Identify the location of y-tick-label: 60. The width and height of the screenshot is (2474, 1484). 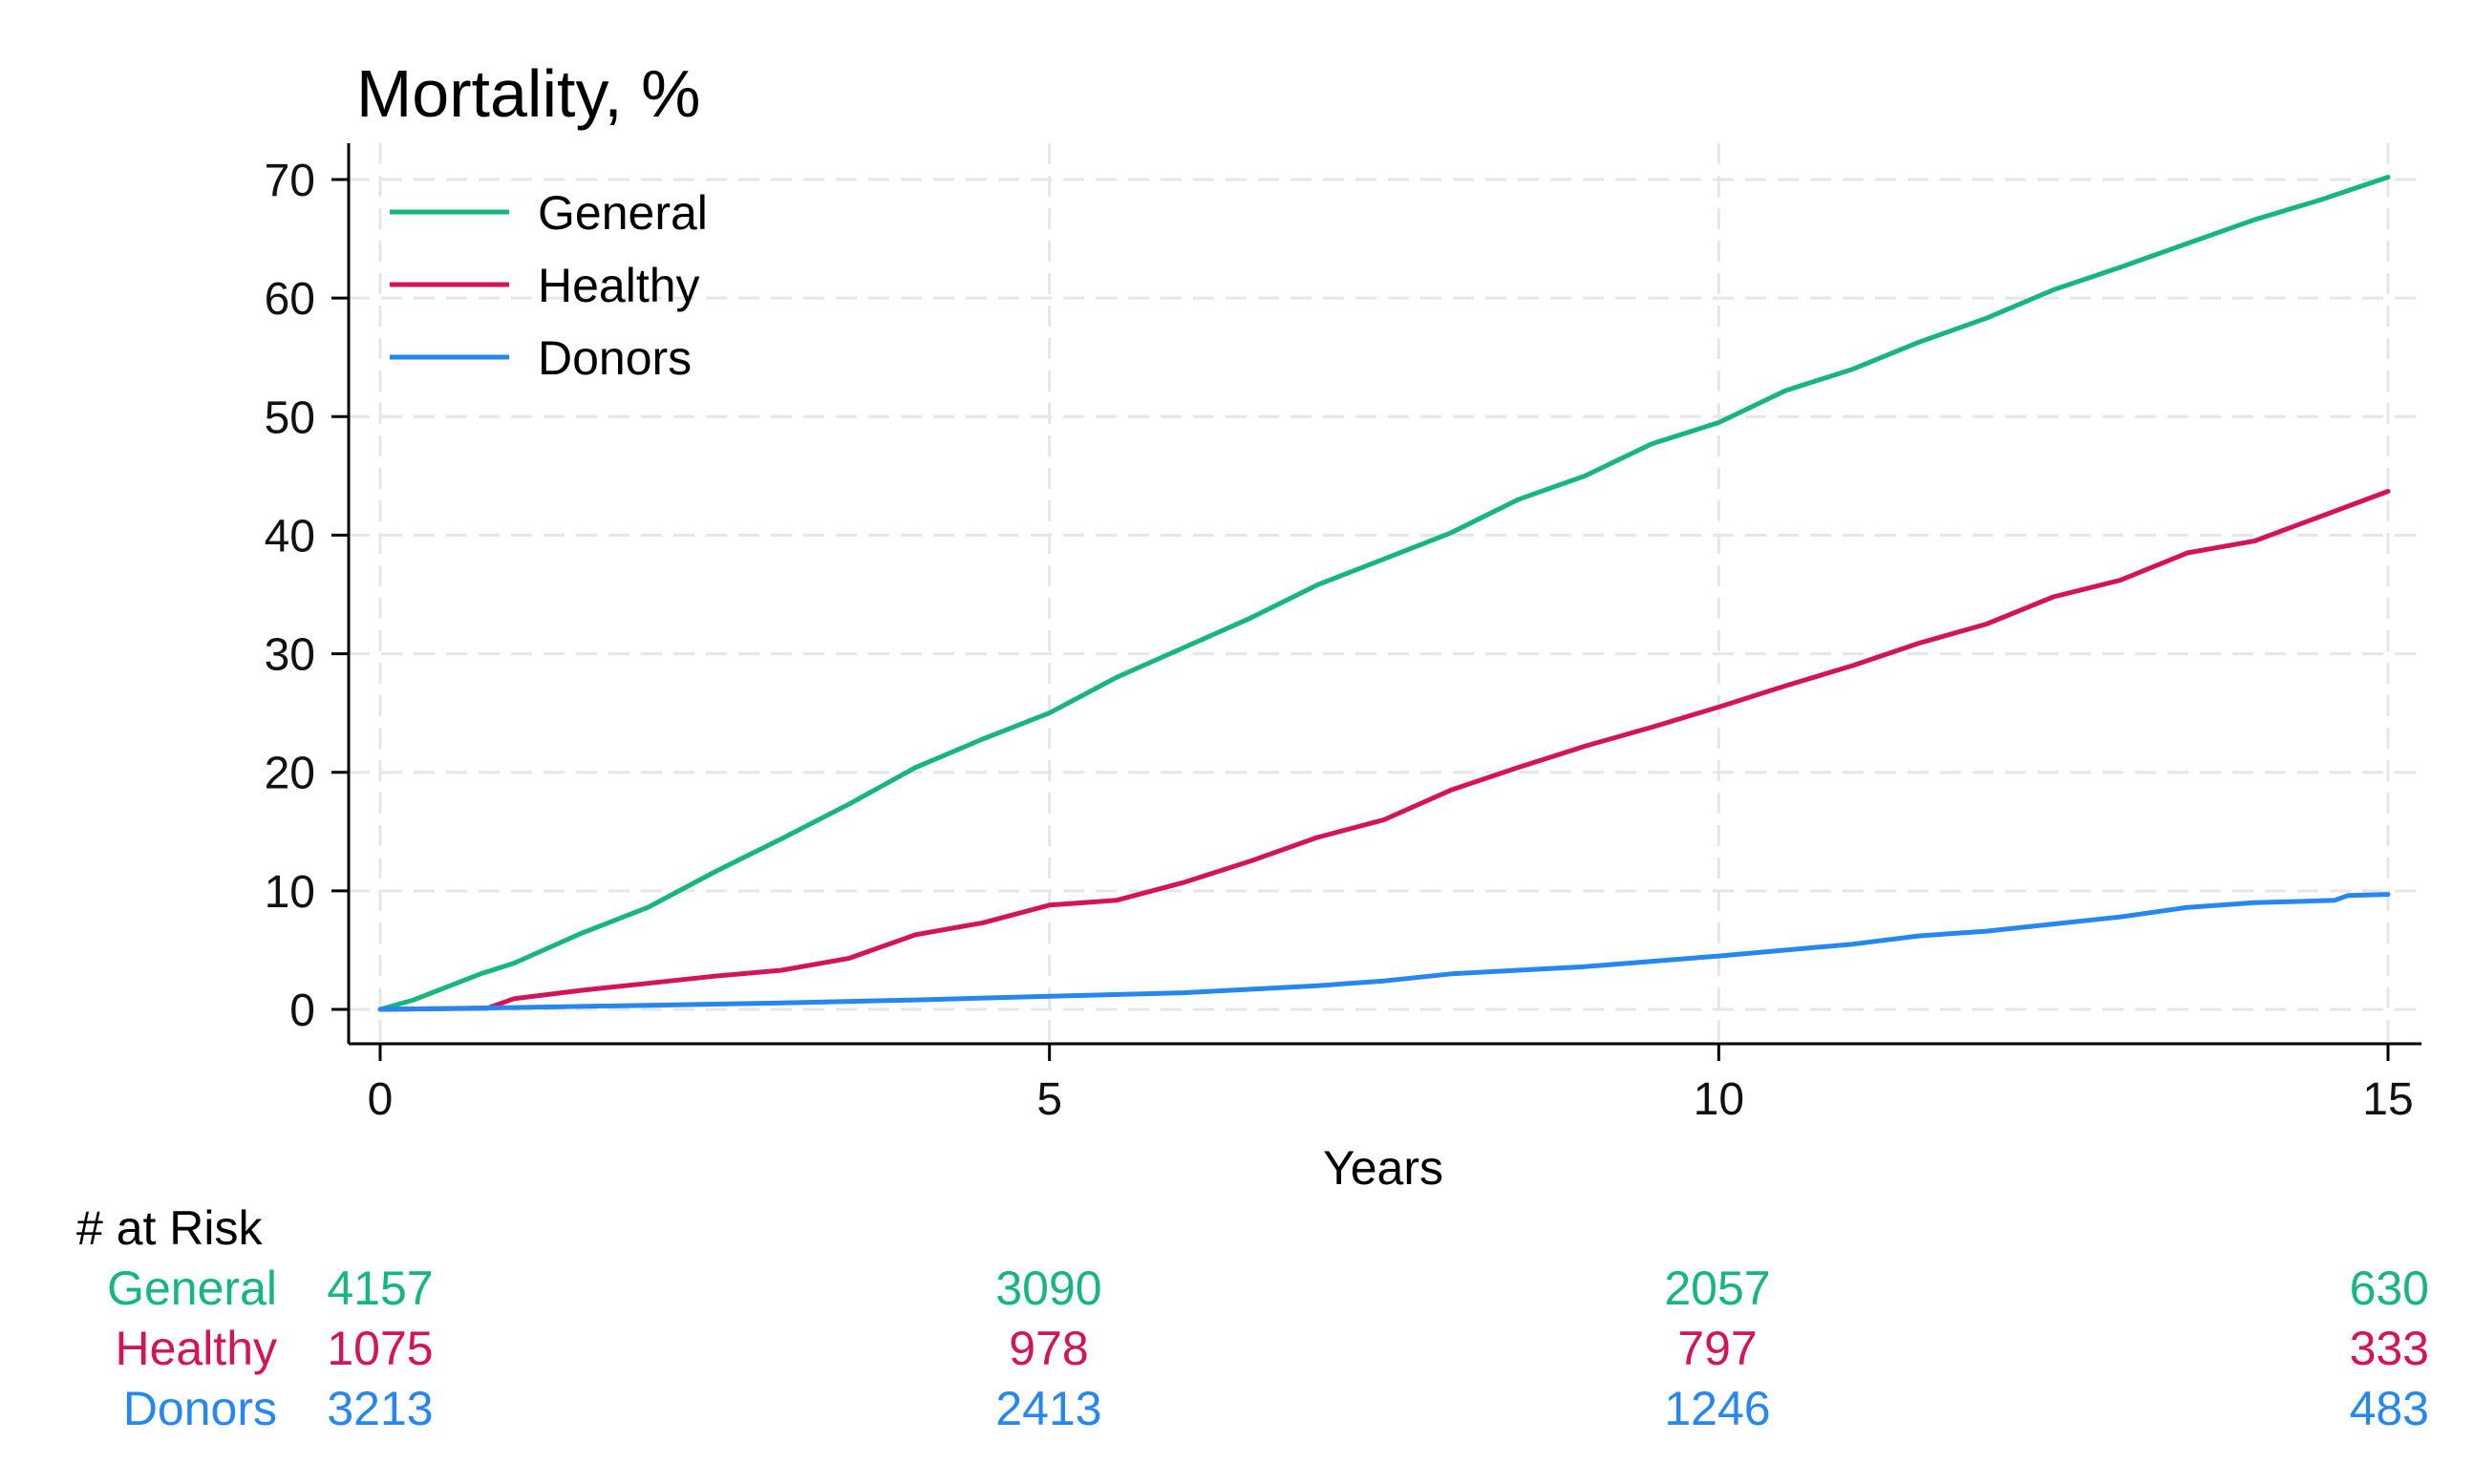
(290, 299).